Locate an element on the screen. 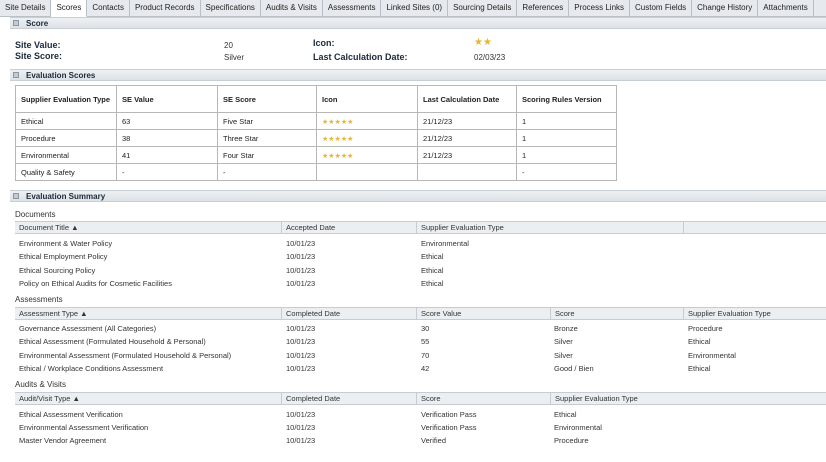  sort-column-document-title: Document Title ▲ is located at coordinates (148, 228).